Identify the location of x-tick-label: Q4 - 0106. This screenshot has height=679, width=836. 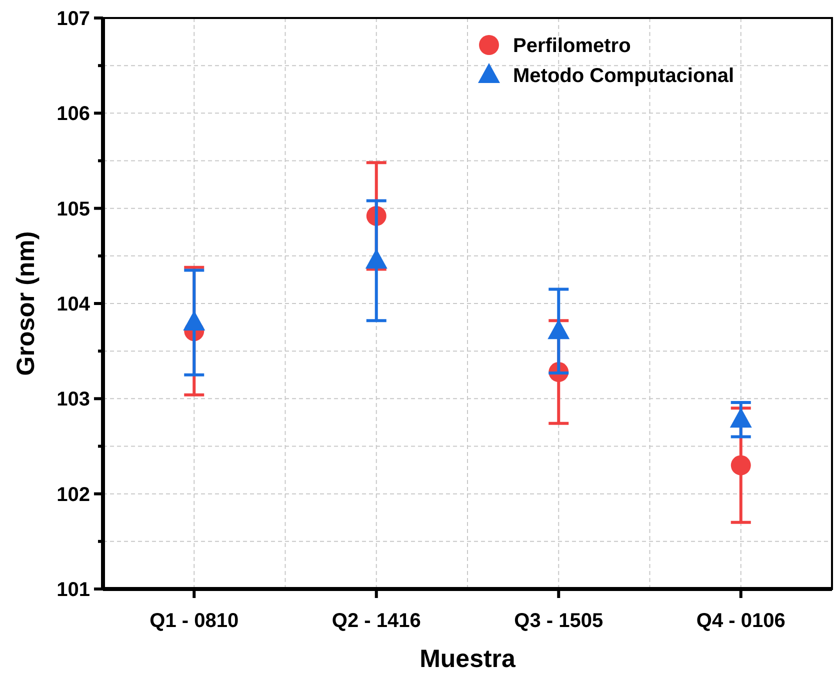
(741, 621).